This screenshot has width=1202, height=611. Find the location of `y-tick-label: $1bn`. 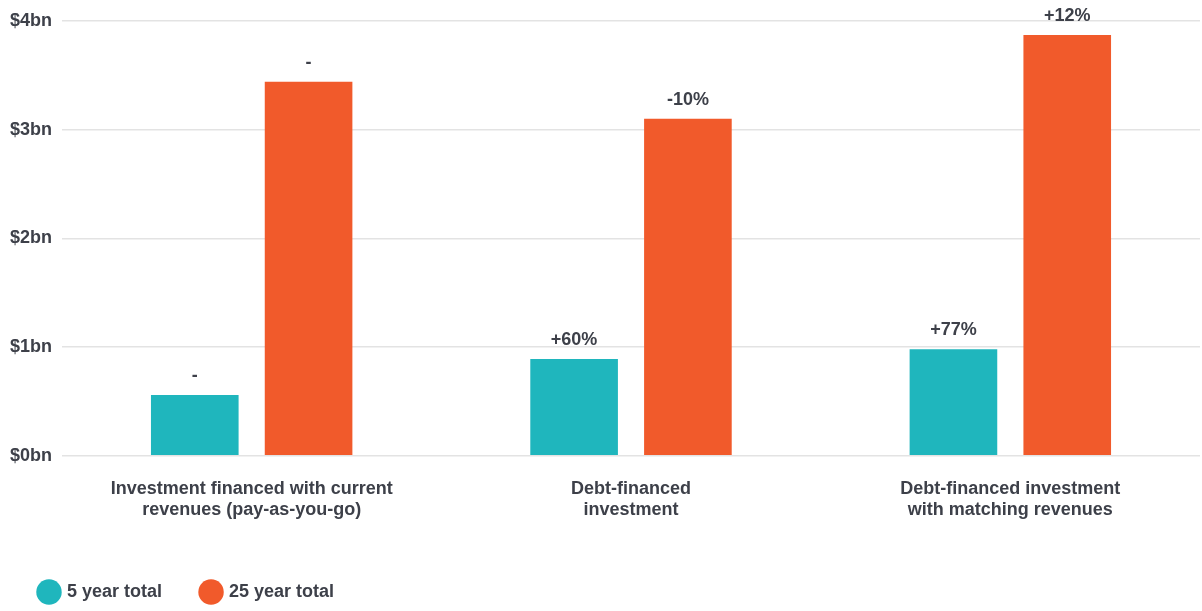

y-tick-label: $1bn is located at coordinates (31, 346).